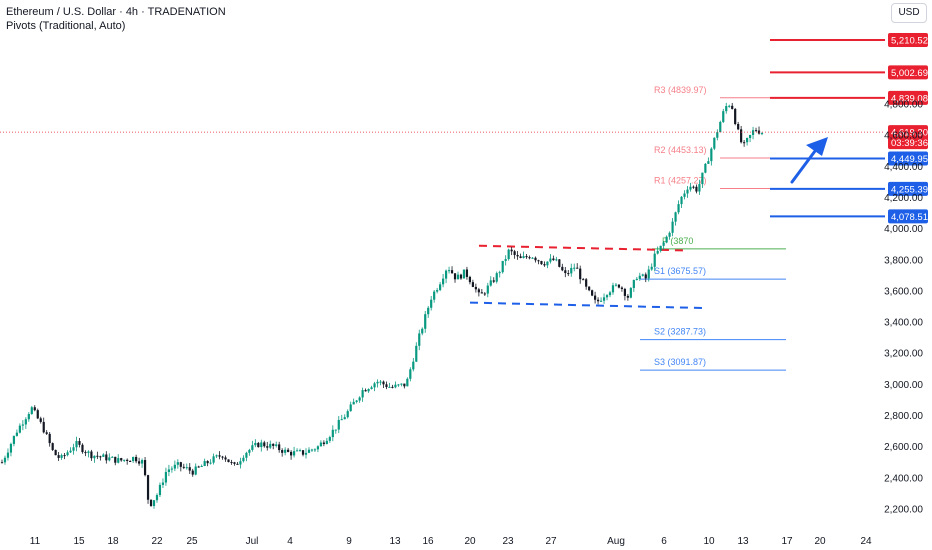 The height and width of the screenshot is (550, 932). I want to click on current-price-label: 4,619.30, so click(909, 133).